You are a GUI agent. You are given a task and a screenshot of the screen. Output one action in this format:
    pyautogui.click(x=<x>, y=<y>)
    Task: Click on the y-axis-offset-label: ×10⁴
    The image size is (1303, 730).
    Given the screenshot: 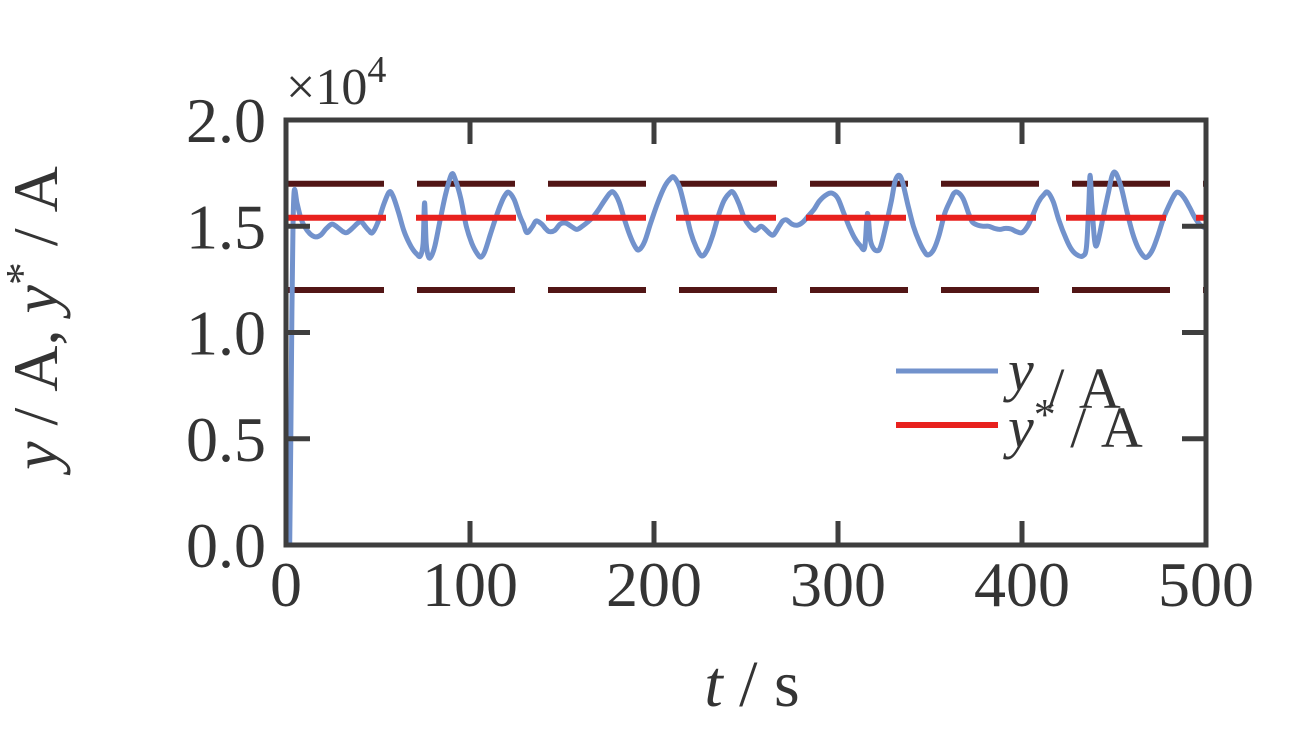 What is the action you would take?
    pyautogui.click(x=336, y=82)
    